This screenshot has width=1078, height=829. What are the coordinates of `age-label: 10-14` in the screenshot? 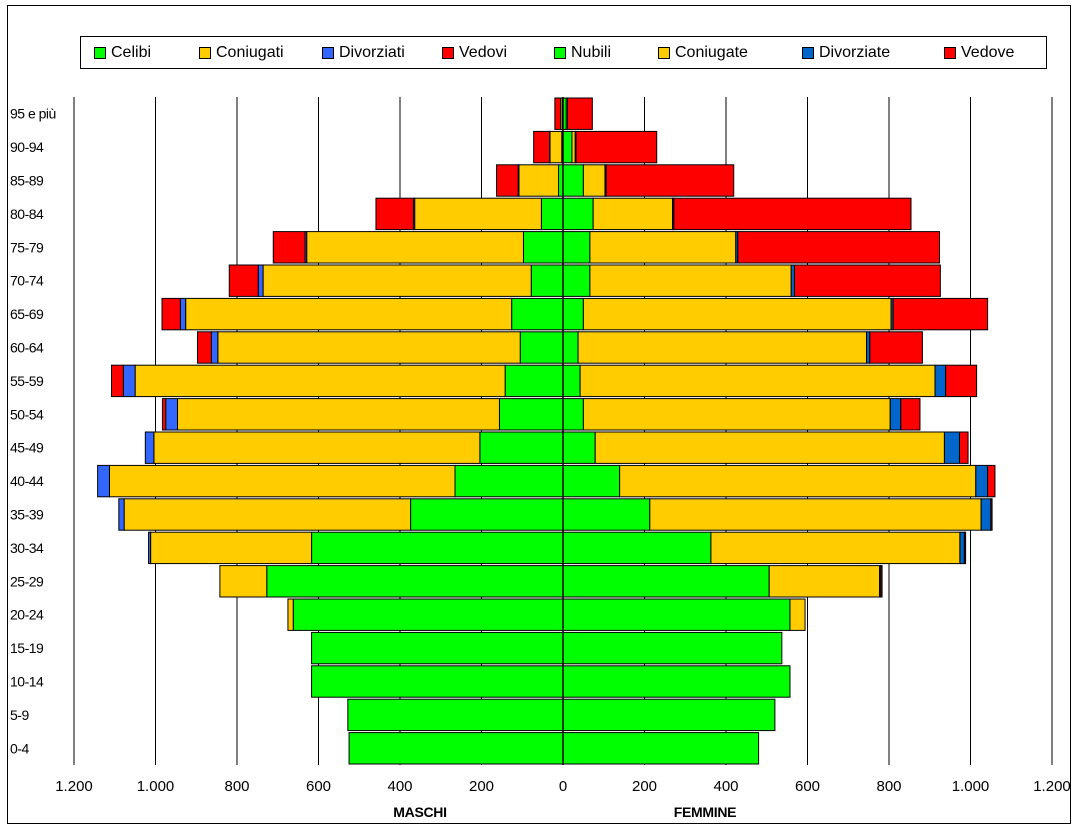 It's located at (27, 682).